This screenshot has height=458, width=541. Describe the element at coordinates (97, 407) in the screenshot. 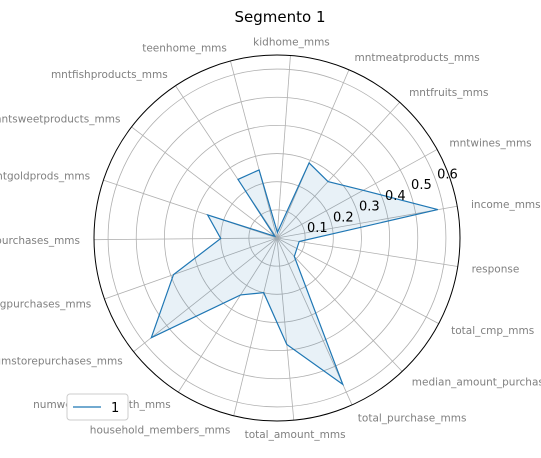

I see `legend: 1` at that location.